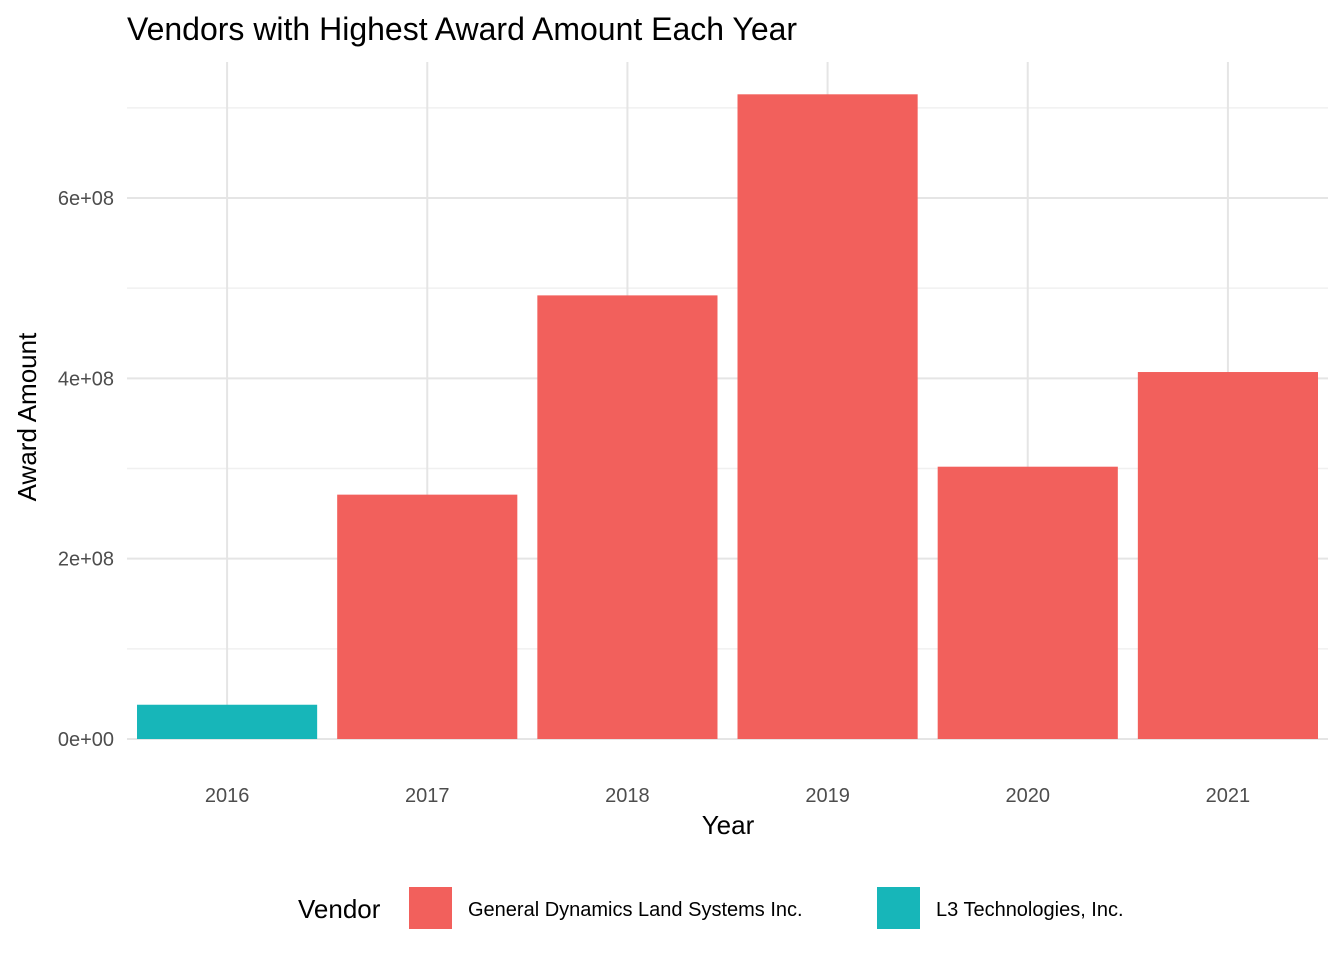 This screenshot has width=1344, height=960. I want to click on y-tick-label: 0e+00, so click(86, 740).